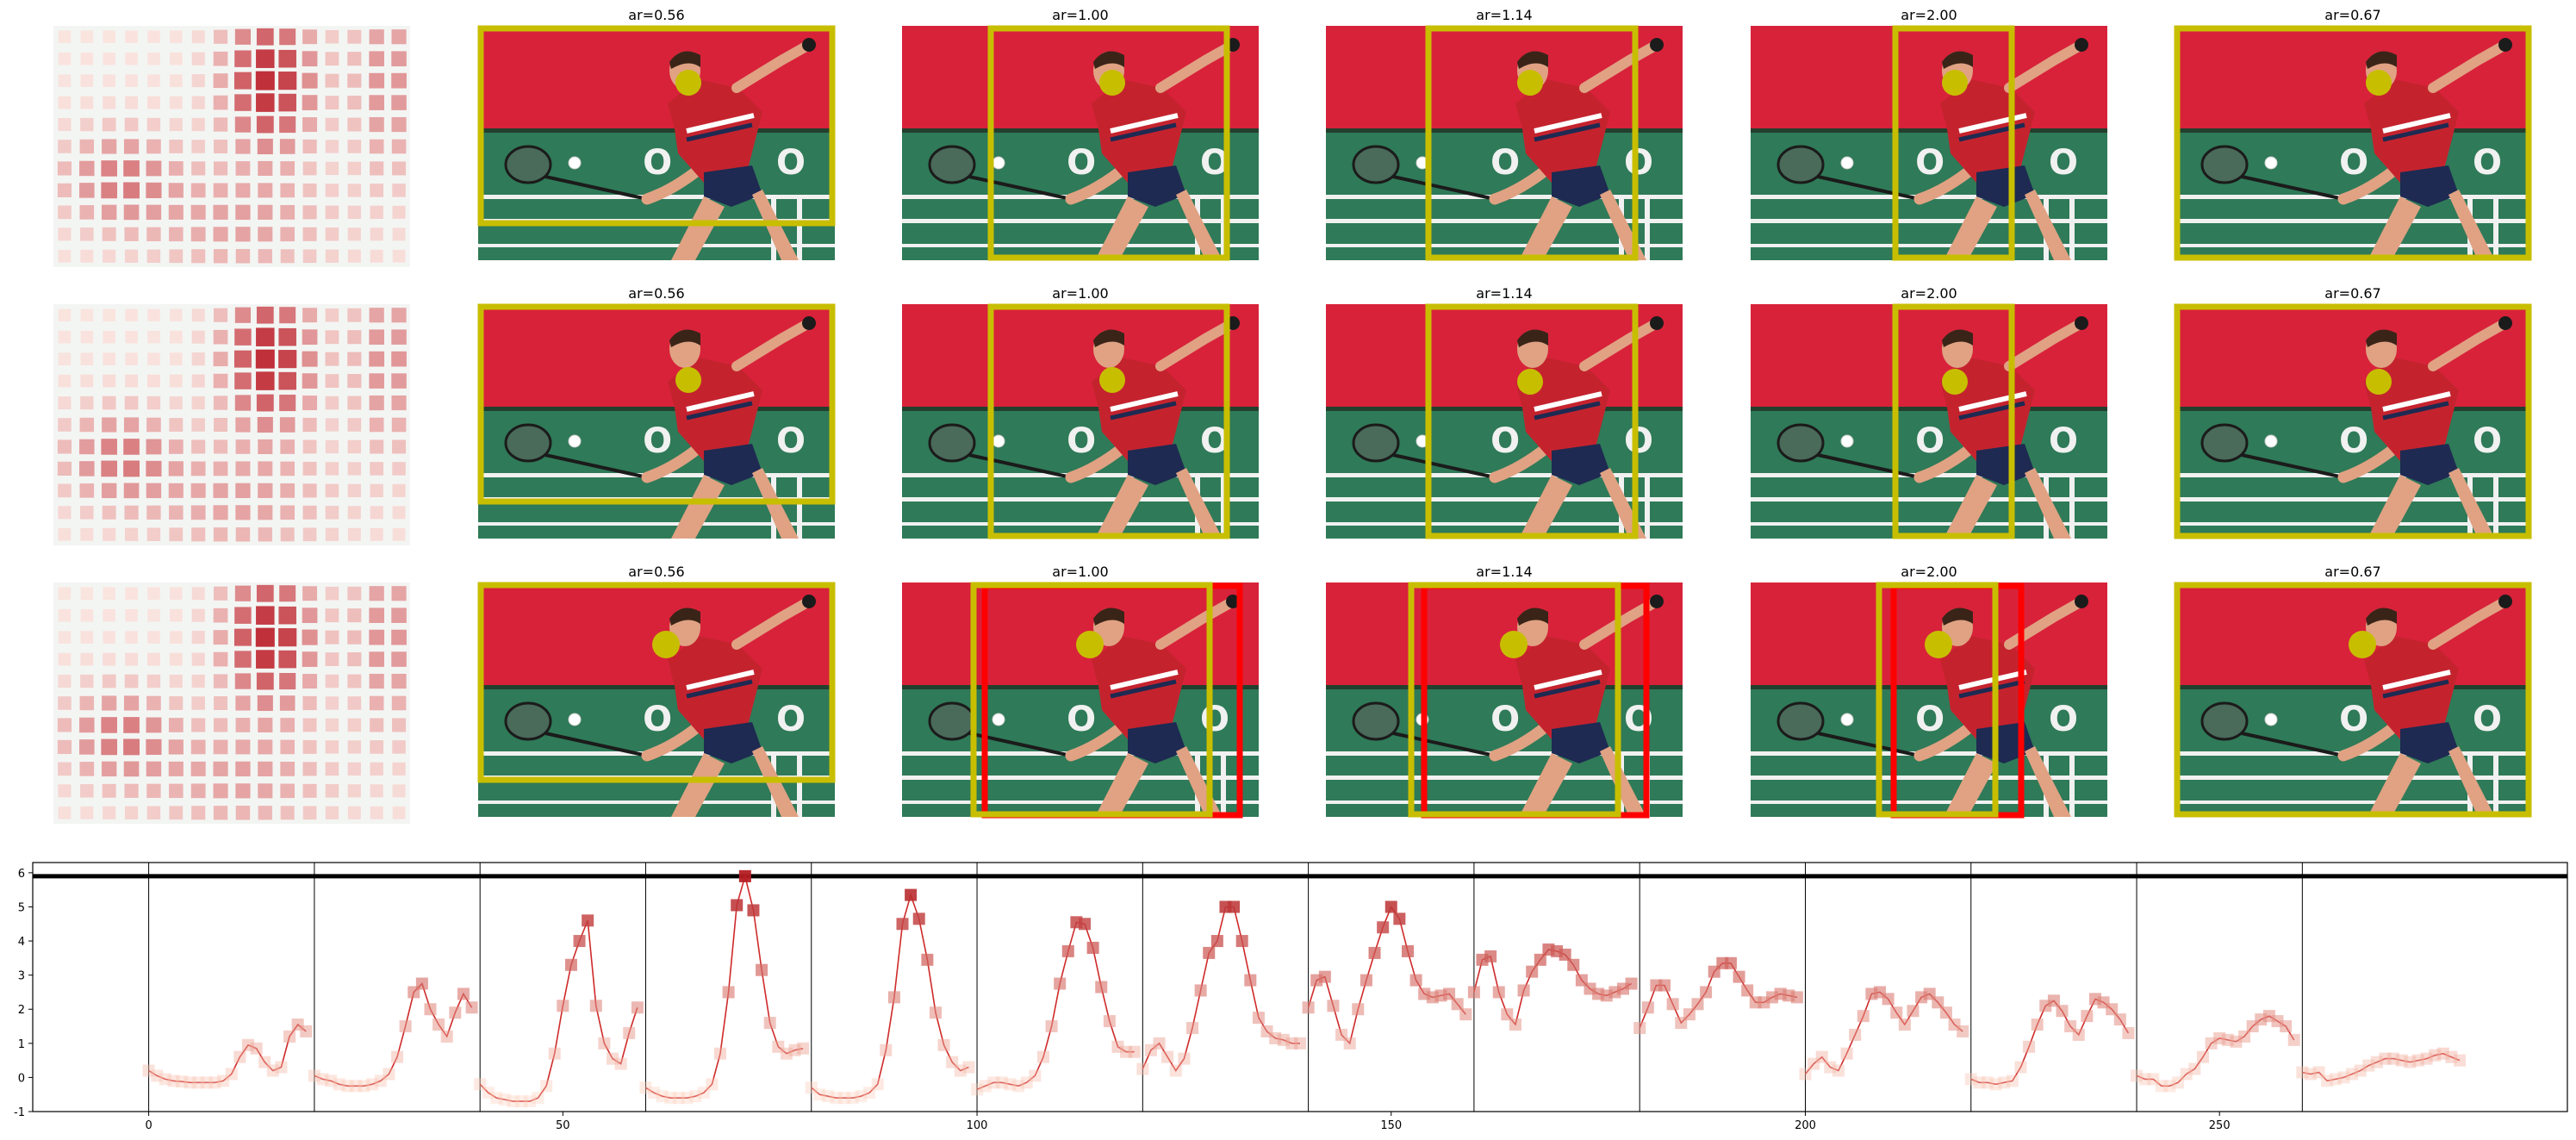  I want to click on panel-title: ar=0.67, so click(2352, 572).